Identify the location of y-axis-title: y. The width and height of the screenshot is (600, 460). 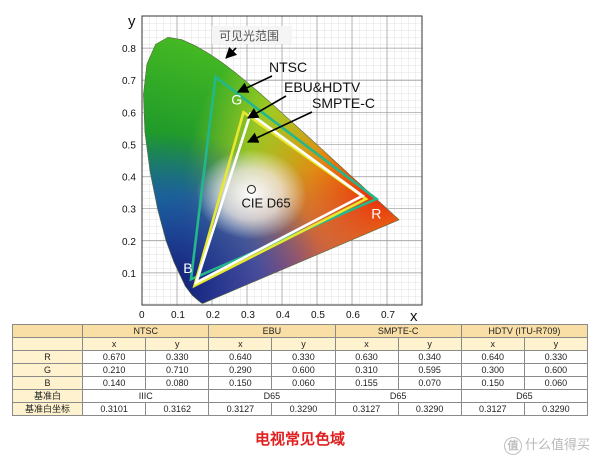
(132, 21).